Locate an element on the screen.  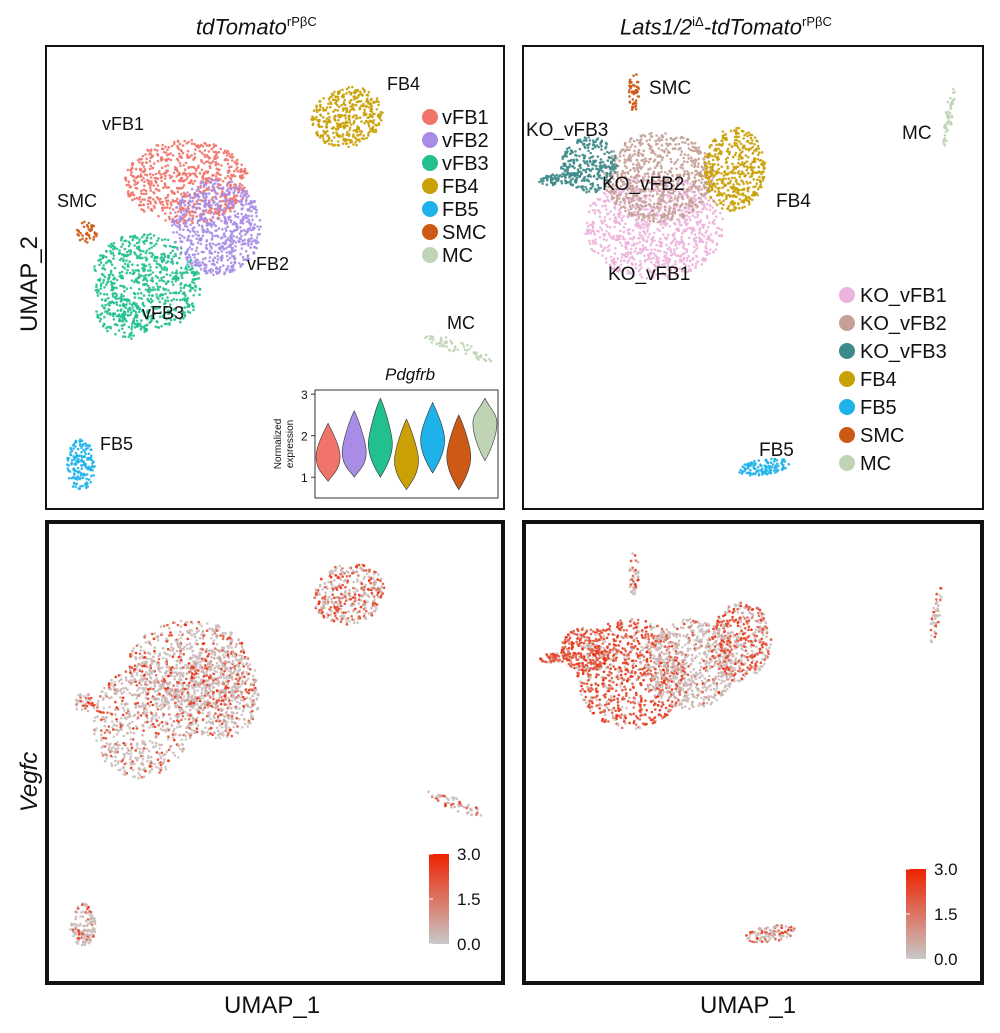
points-vFB2 is located at coordinates (216, 227).